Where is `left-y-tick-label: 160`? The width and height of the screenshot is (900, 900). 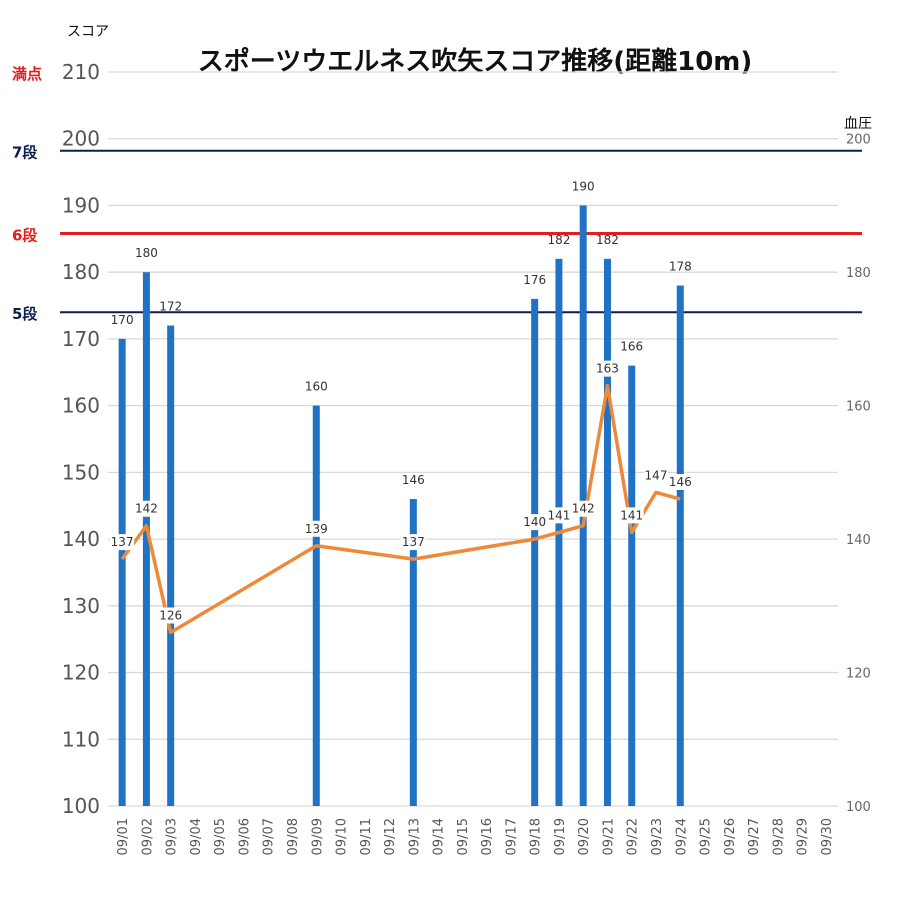
left-y-tick-label: 160 is located at coordinates (81, 406).